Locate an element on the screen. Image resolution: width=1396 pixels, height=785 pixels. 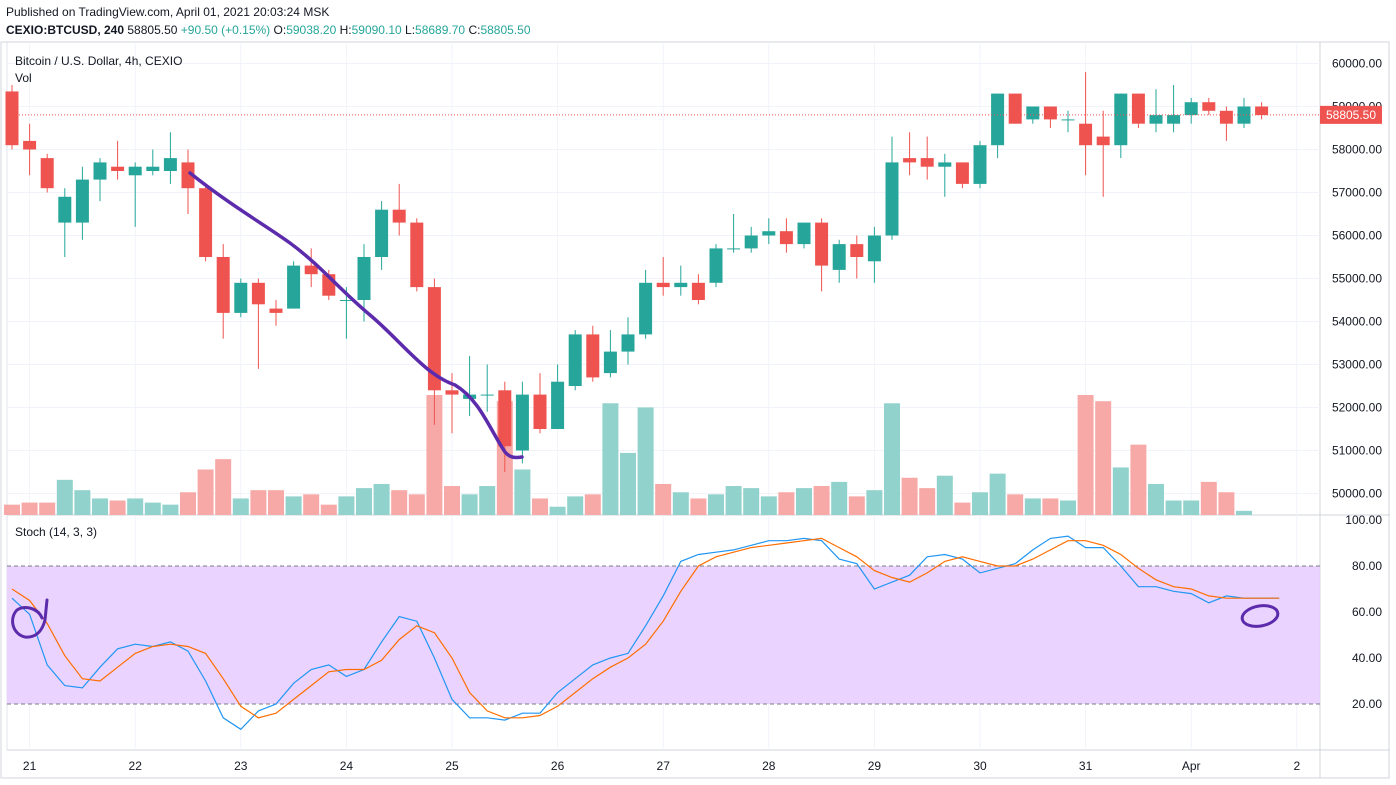
last-price-label: 58805.50 is located at coordinates (1351, 115).